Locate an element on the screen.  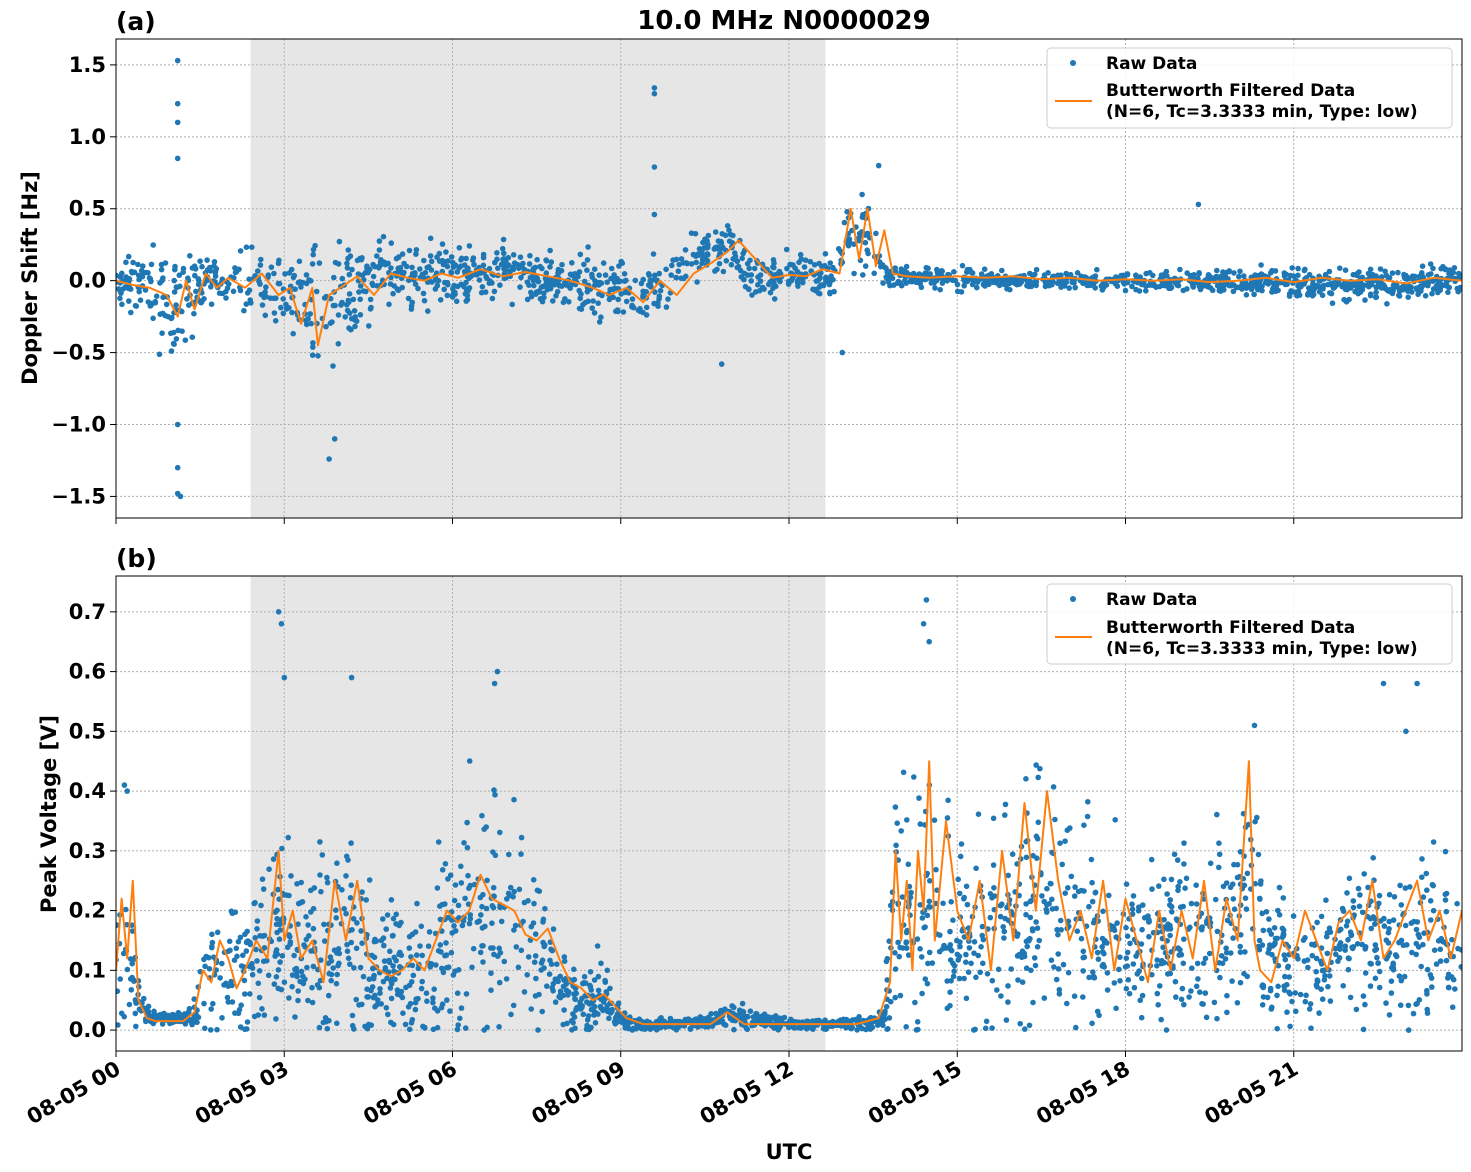
panel-a-x-ticks is located at coordinates (705, 521).